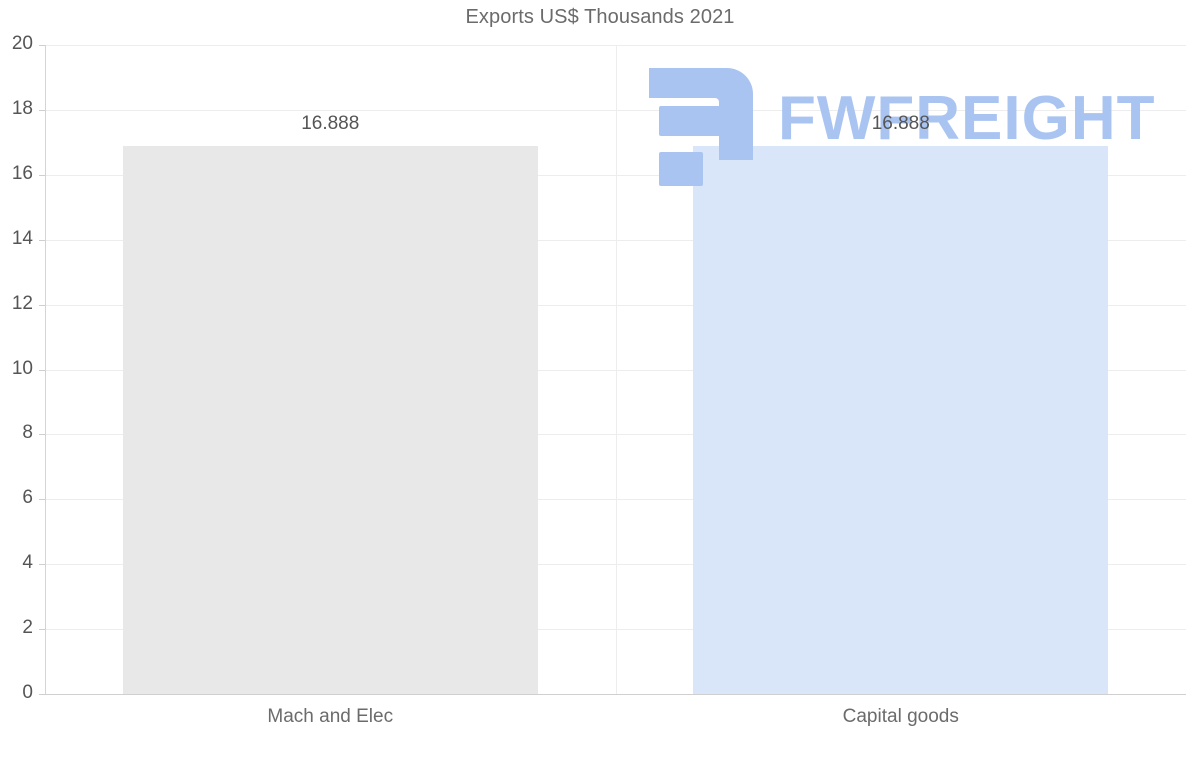 The height and width of the screenshot is (763, 1200). I want to click on y-axis-tick-label: 12, so click(22, 303).